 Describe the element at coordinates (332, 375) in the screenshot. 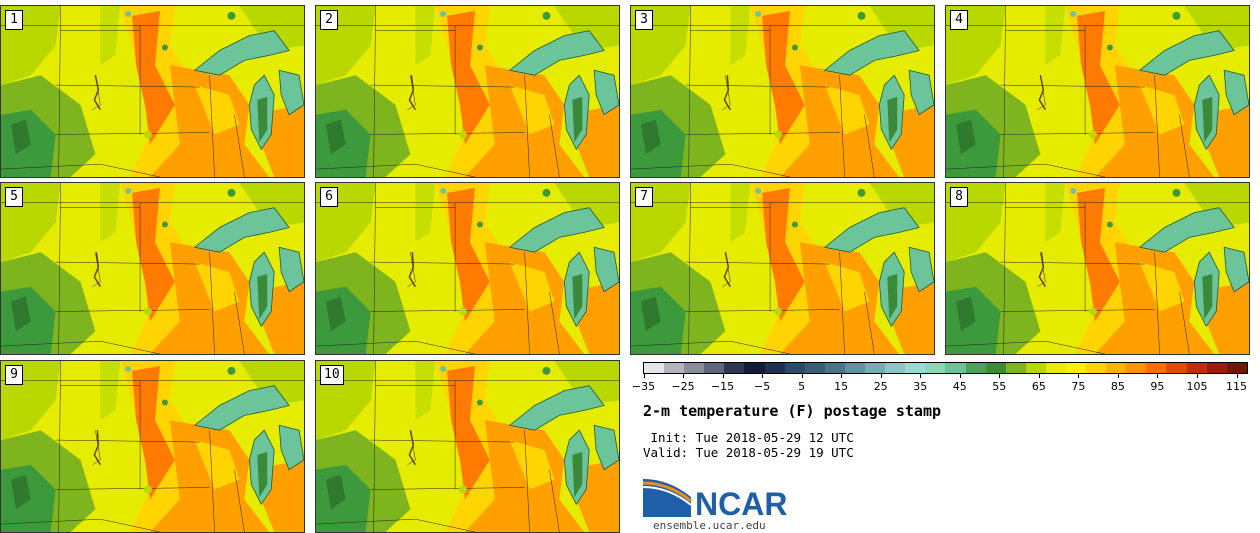

I see `member-number-label: 10` at that location.